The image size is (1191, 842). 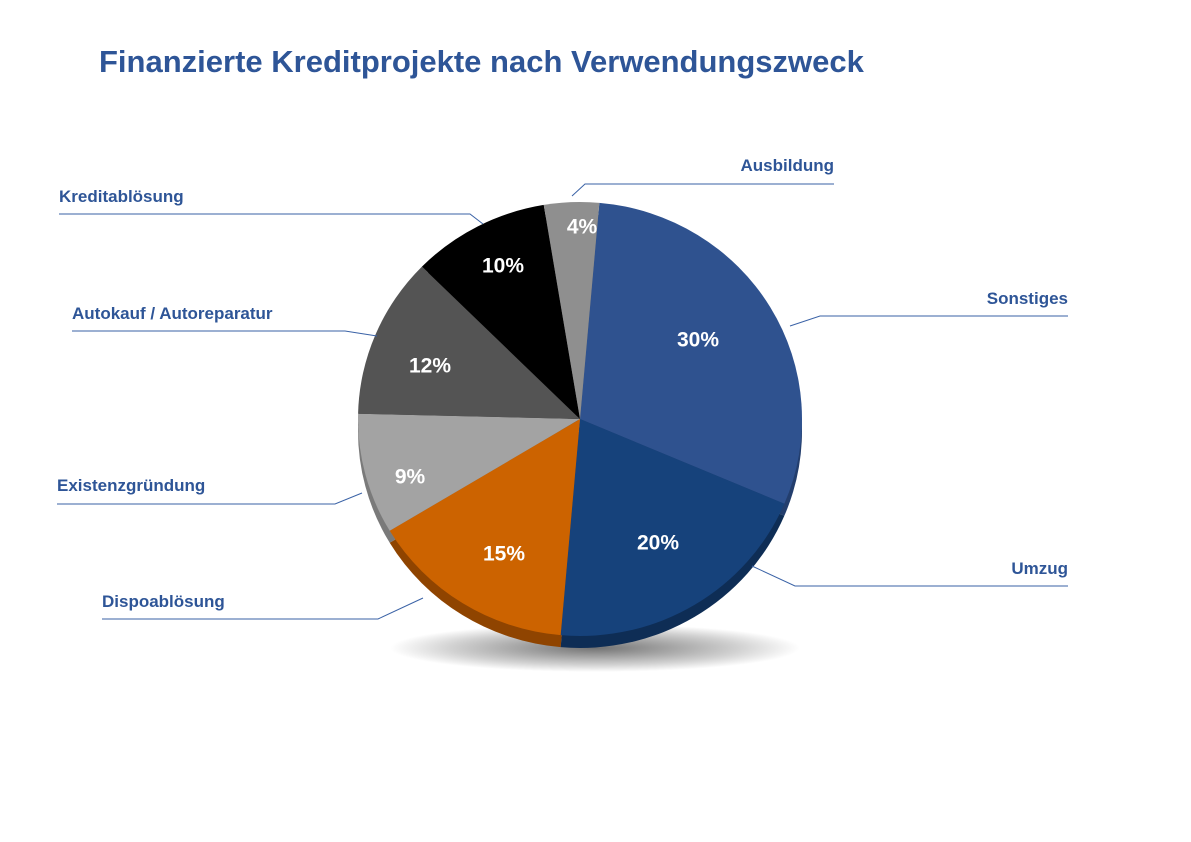 What do you see at coordinates (210, 498) in the screenshot?
I see `leader-line-existenzgruendung` at bounding box center [210, 498].